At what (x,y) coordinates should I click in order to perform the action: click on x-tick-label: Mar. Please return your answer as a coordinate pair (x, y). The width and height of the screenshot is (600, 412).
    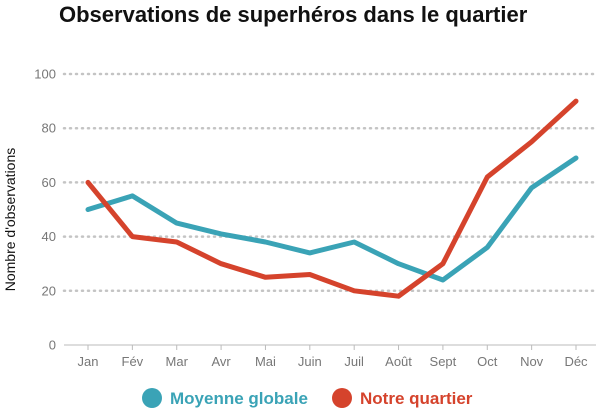
    Looking at the image, I should click on (177, 361).